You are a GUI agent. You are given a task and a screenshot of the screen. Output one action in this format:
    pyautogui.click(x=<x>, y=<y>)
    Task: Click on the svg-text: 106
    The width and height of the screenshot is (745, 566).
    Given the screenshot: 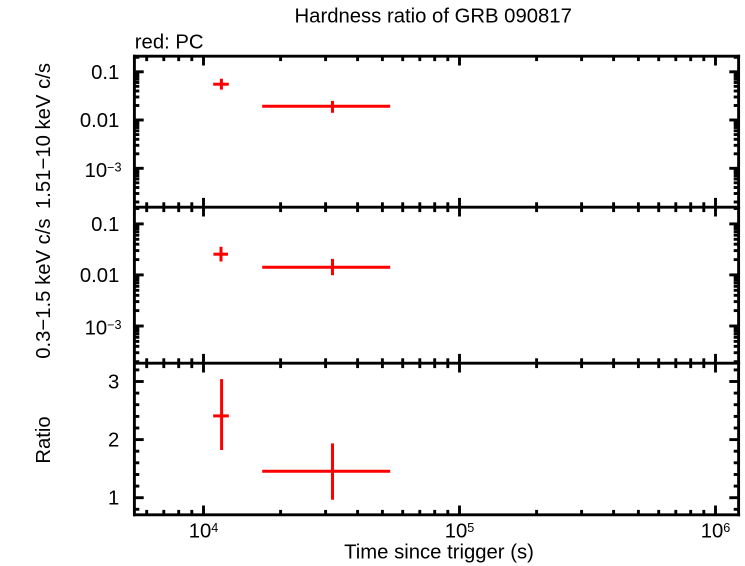 What is the action you would take?
    pyautogui.click(x=716, y=532)
    